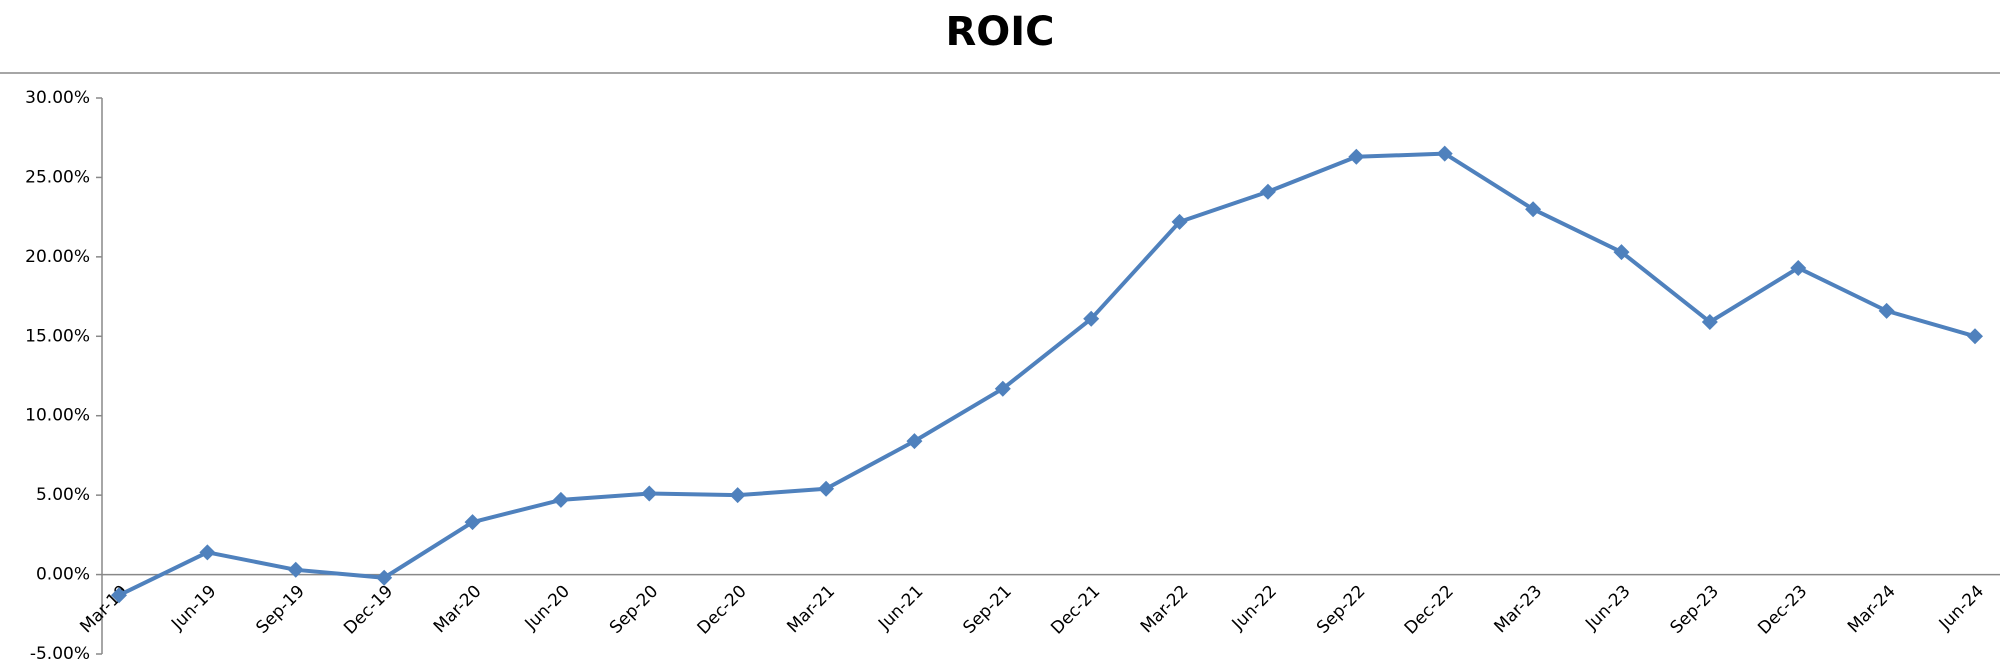 This screenshot has height=668, width=2000. I want to click on y-tick-label: 25.00%, so click(57, 177).